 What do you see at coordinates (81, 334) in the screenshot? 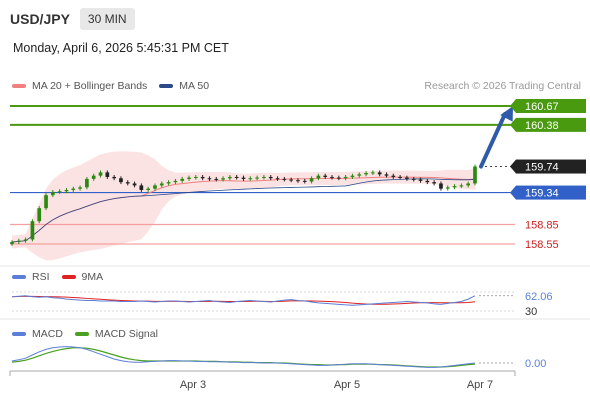
I see `macd-signal-swatch` at bounding box center [81, 334].